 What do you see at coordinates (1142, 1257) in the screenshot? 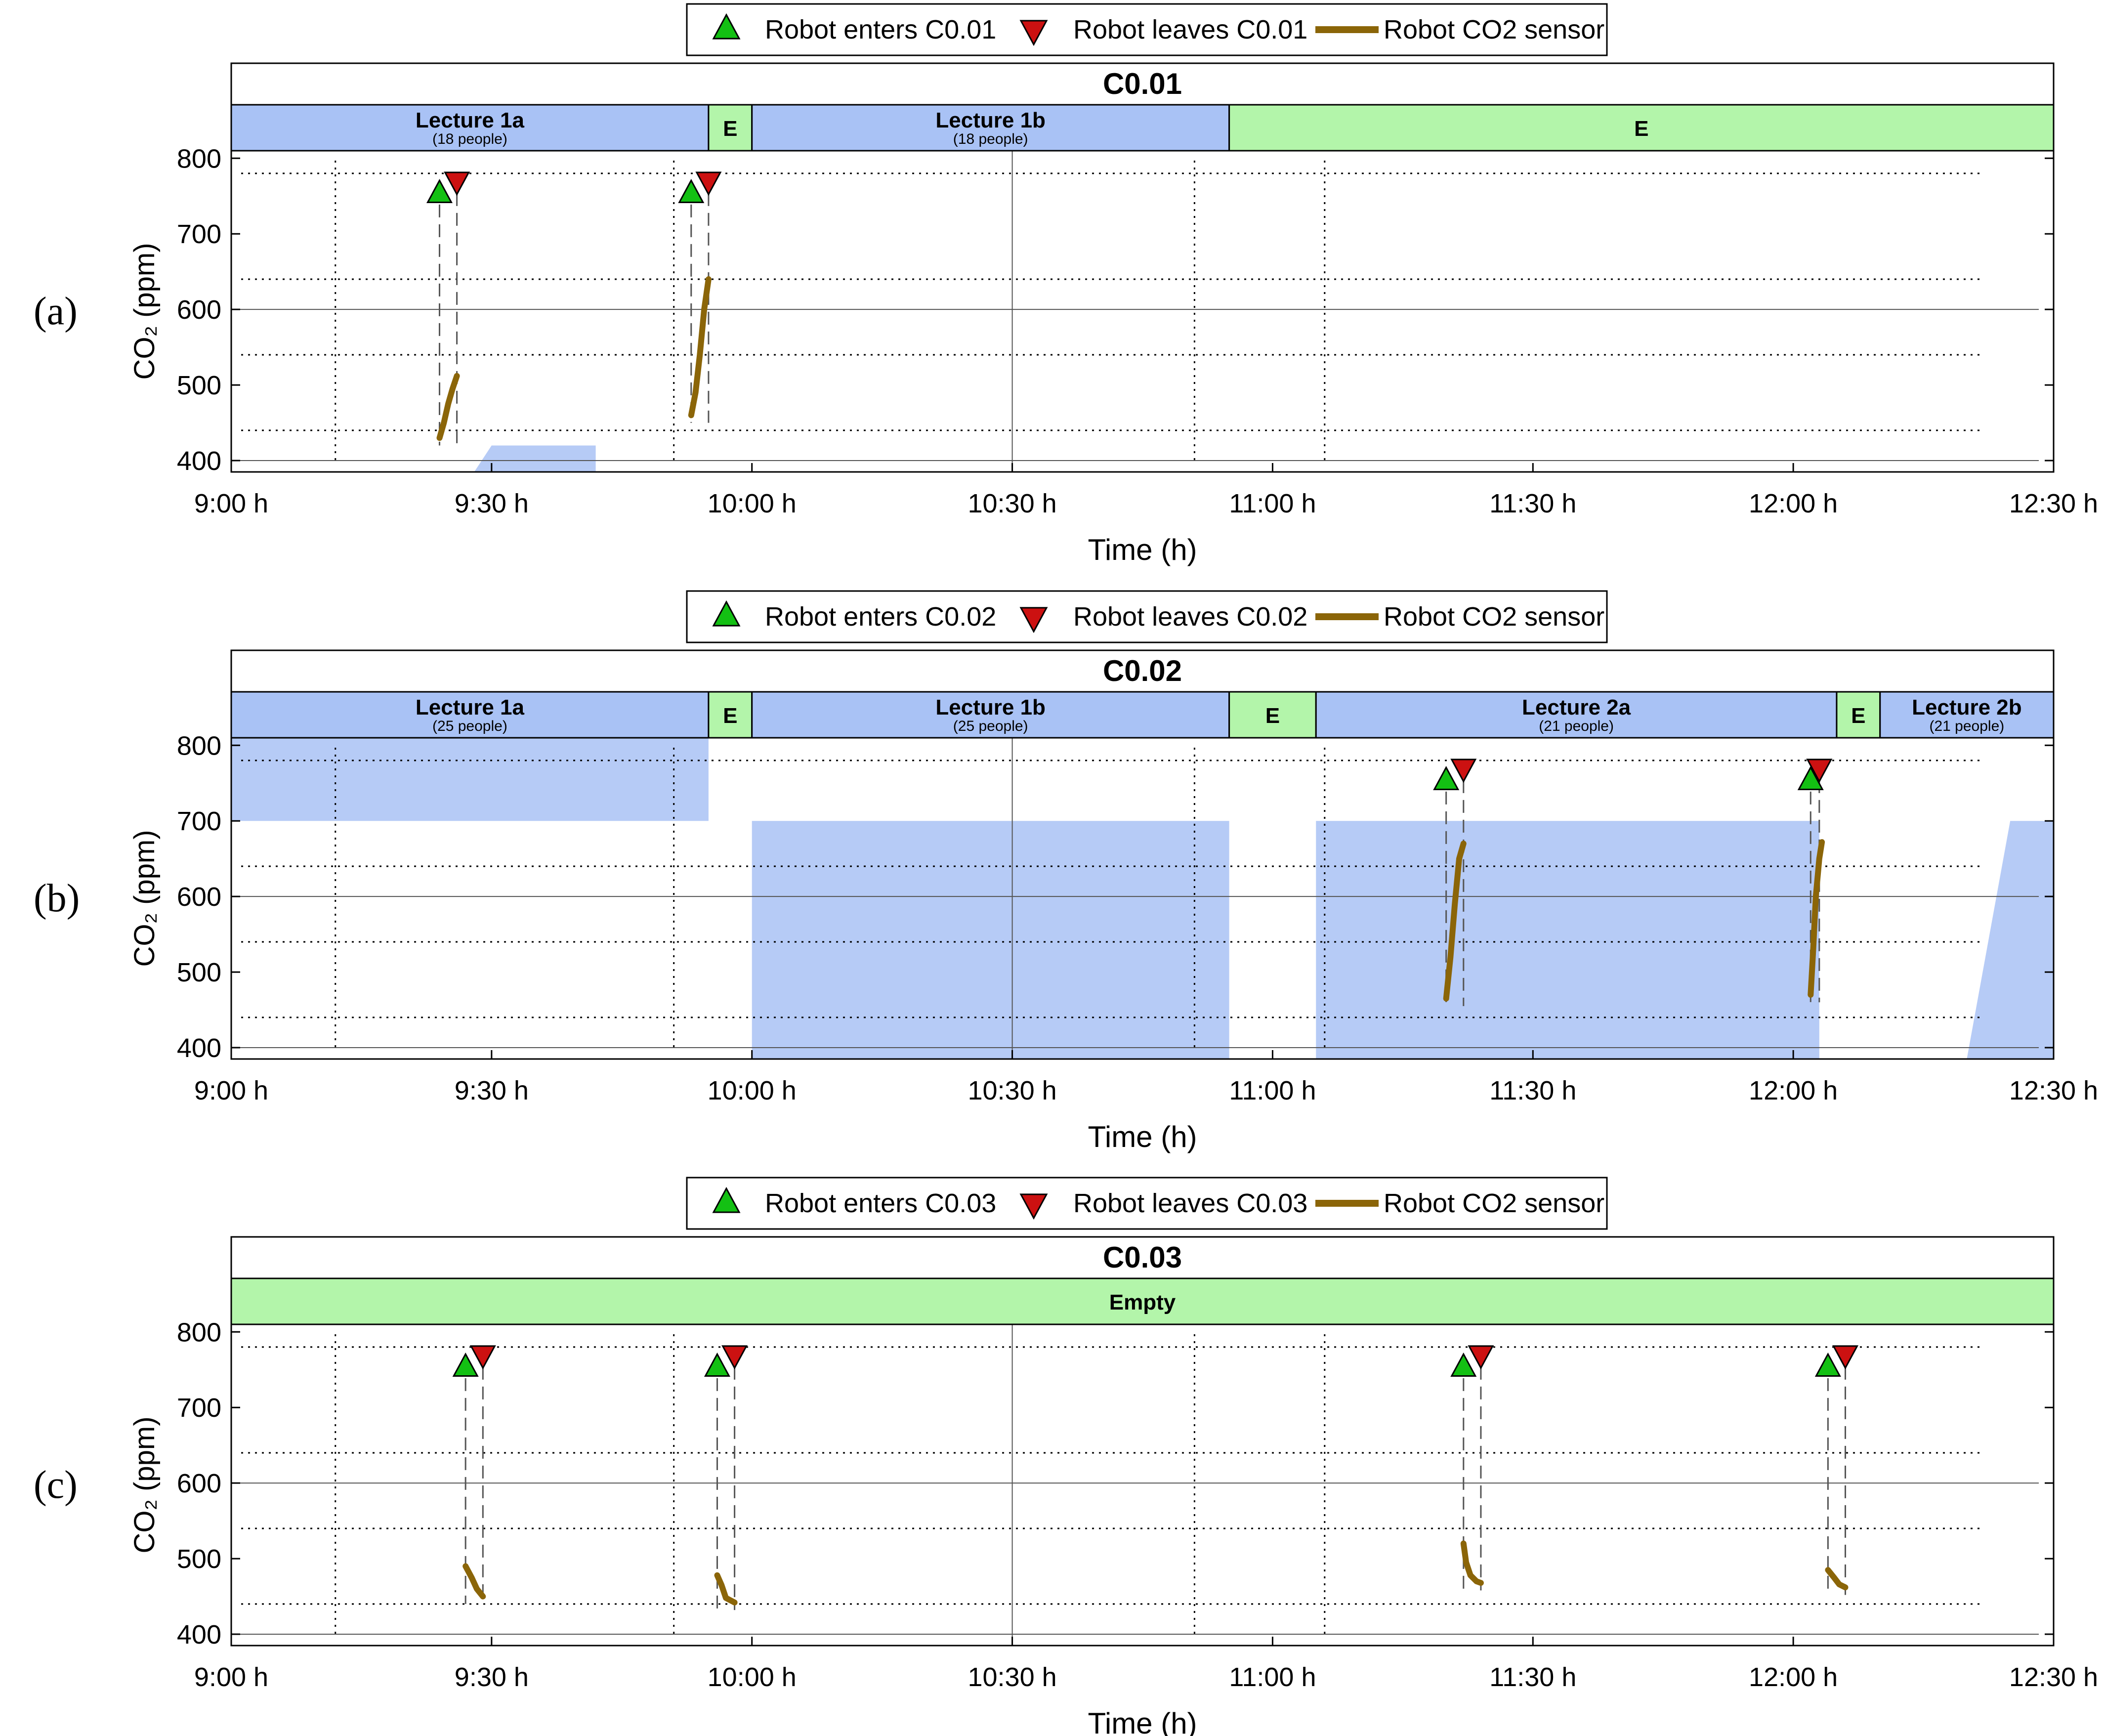
I see `chart-title: C0.03` at bounding box center [1142, 1257].